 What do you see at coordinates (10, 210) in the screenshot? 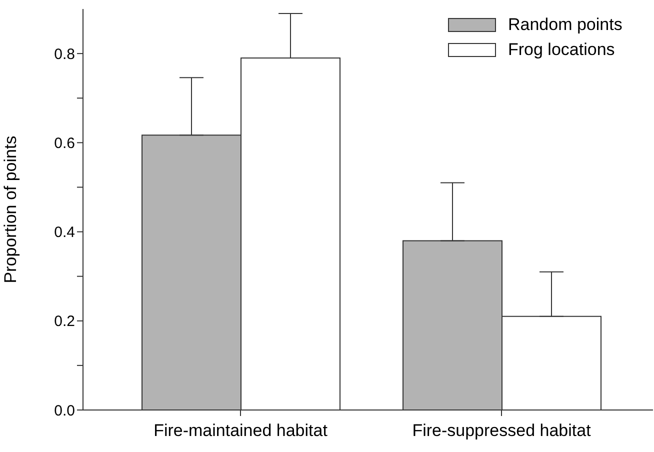
I see `y-axis-title: Proportion of points` at bounding box center [10, 210].